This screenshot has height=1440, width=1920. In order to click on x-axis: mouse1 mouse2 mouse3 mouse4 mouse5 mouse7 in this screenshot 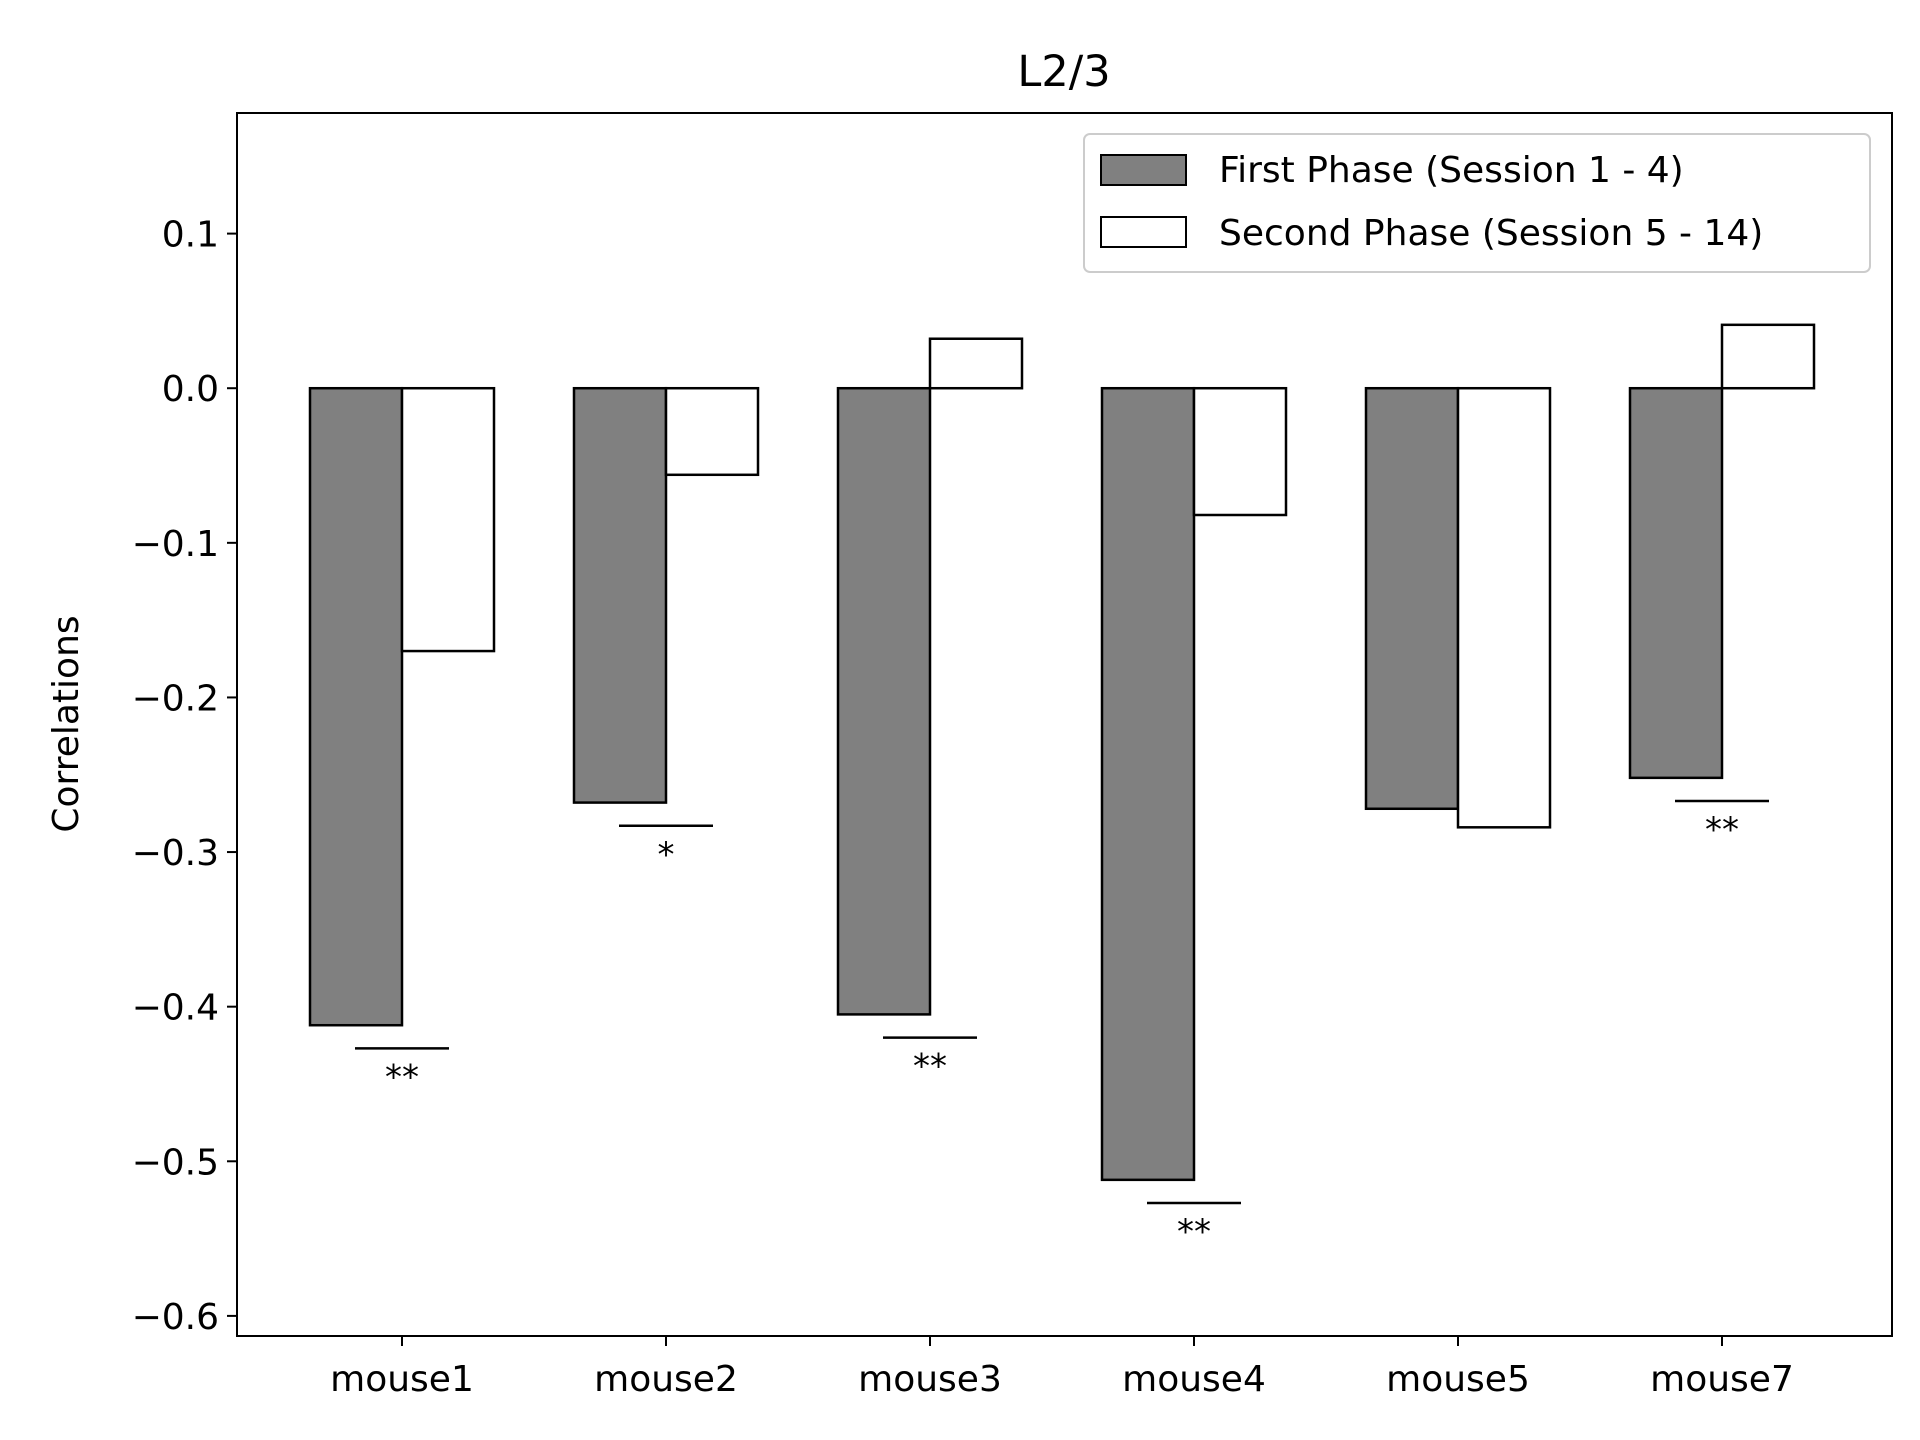, I will do `click(1062, 1368)`.